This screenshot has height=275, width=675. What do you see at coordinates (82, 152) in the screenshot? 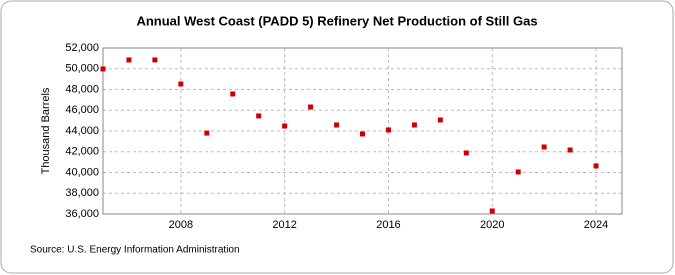
I see `y-tick-label: 42,000` at bounding box center [82, 152].